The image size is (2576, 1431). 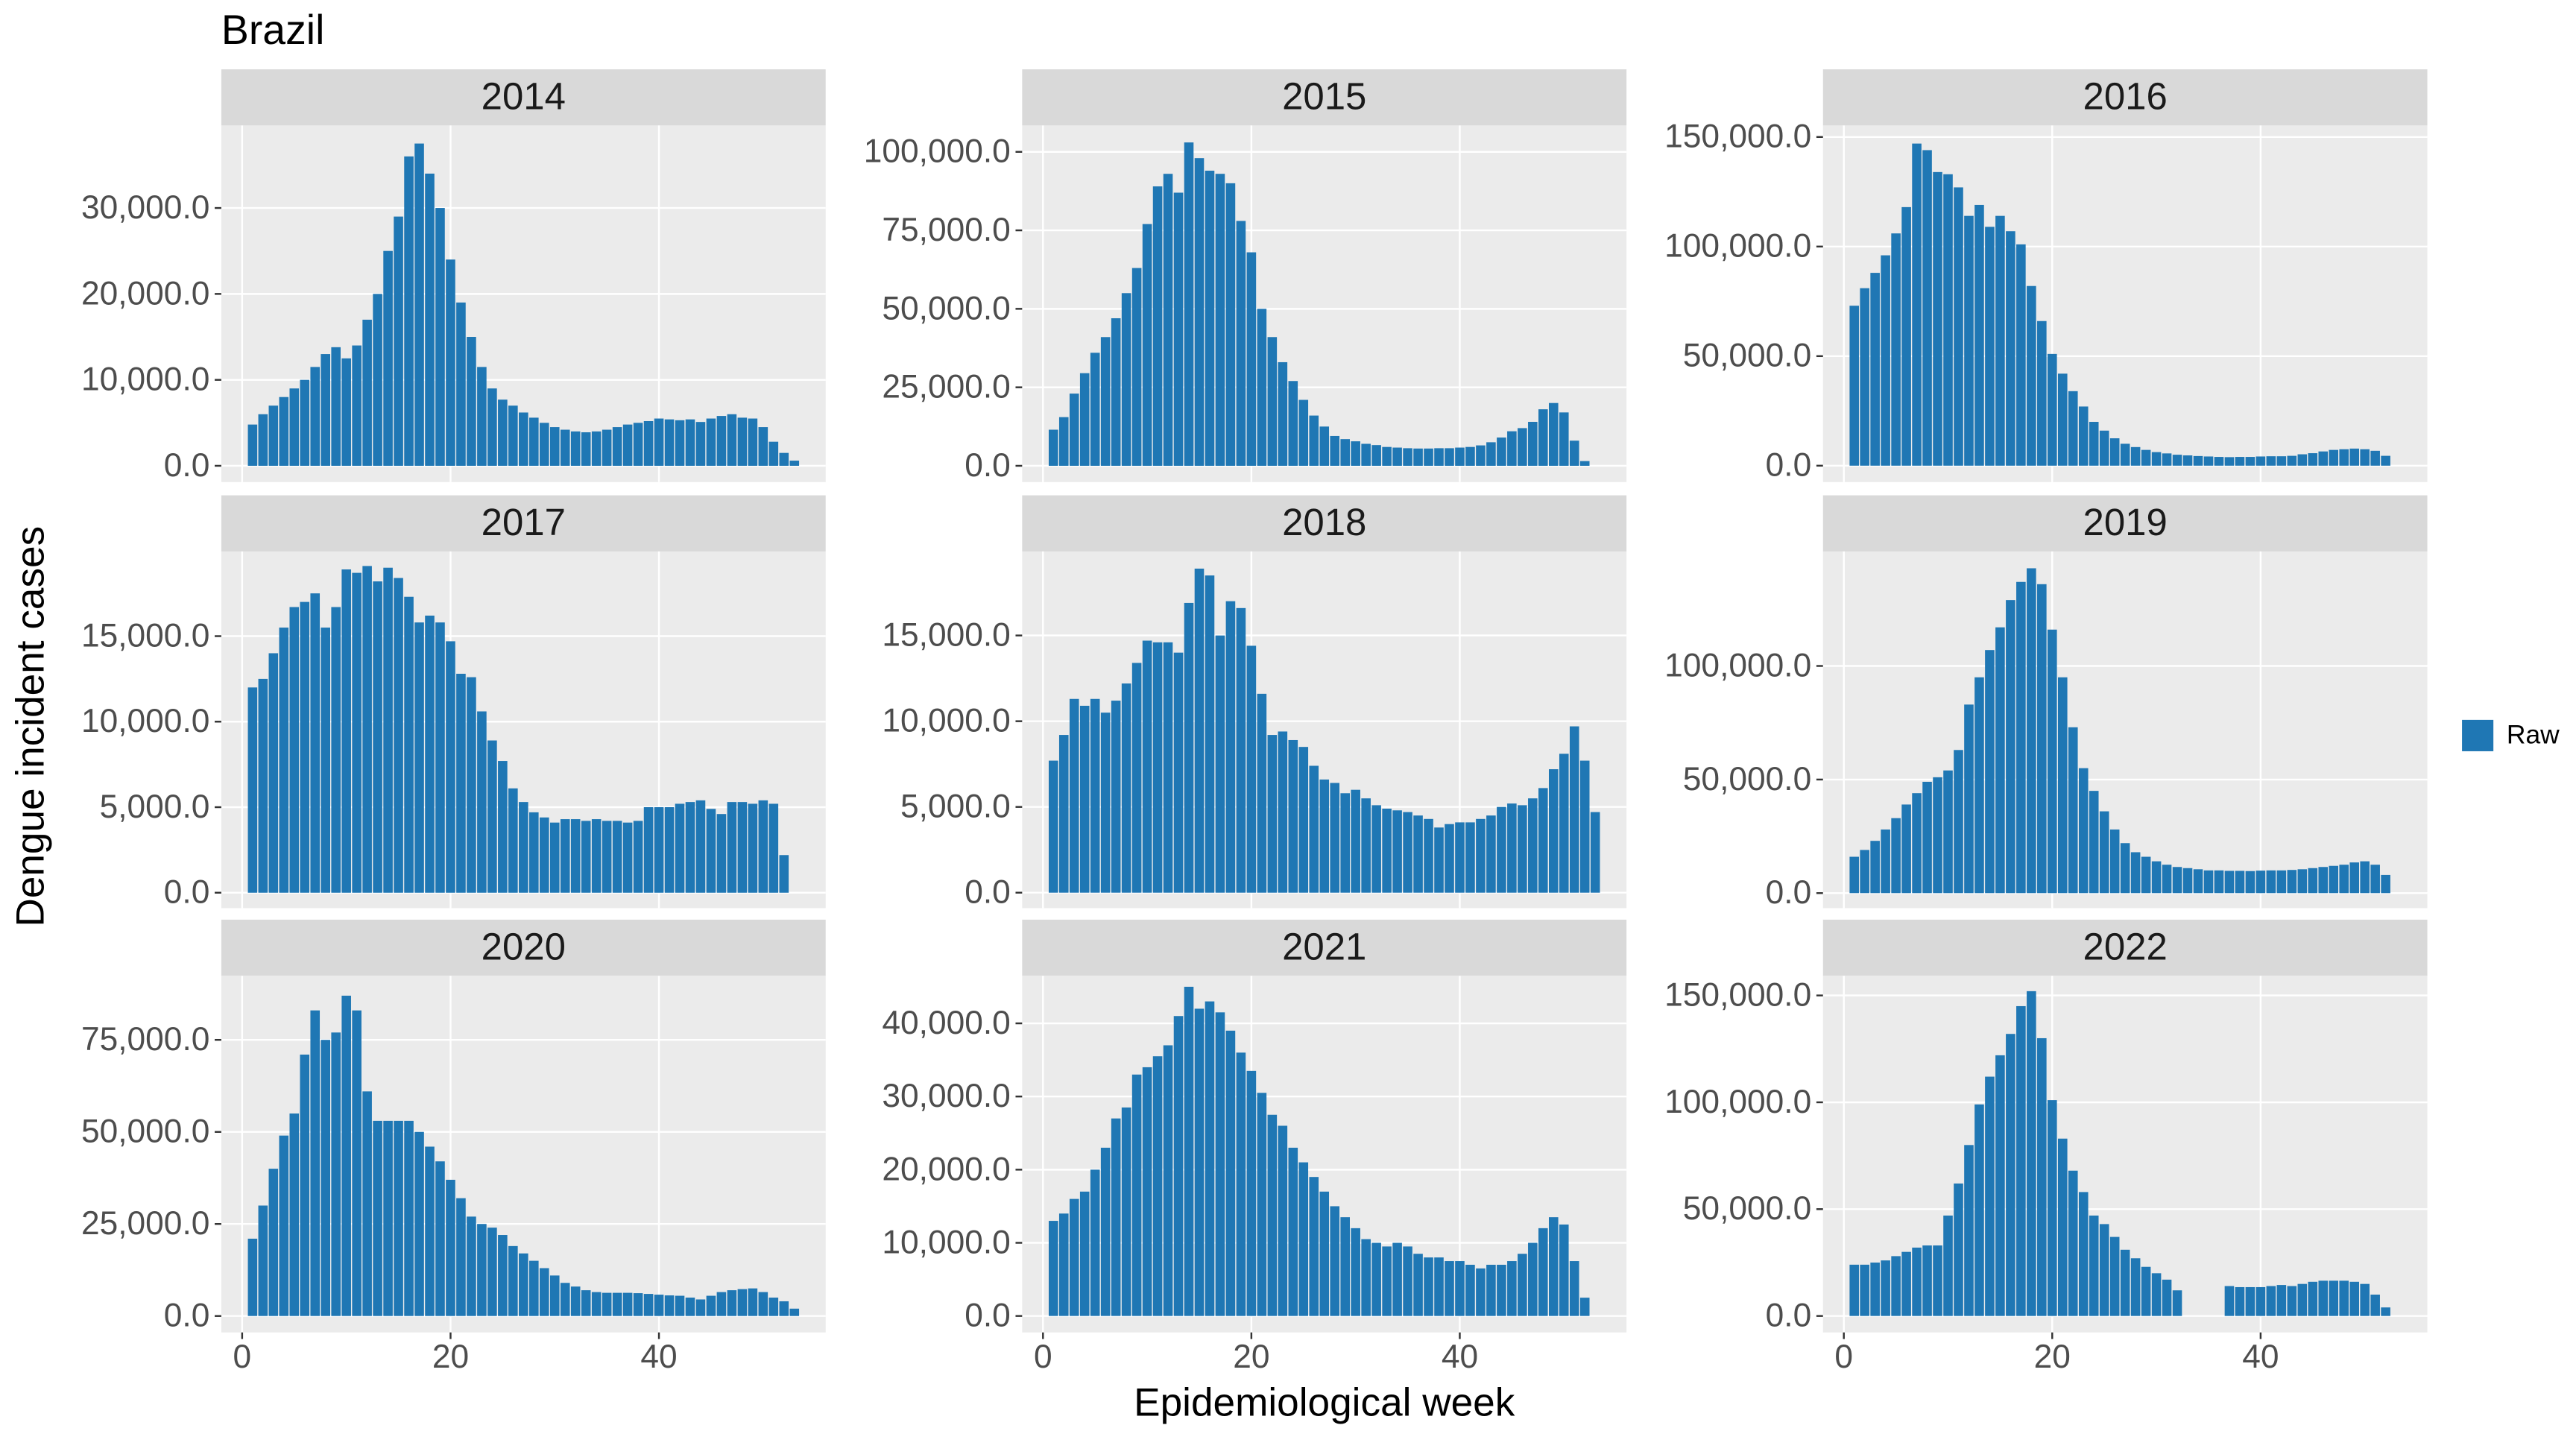 What do you see at coordinates (946, 1023) in the screenshot?
I see `y-tick-label: 40,000.0` at bounding box center [946, 1023].